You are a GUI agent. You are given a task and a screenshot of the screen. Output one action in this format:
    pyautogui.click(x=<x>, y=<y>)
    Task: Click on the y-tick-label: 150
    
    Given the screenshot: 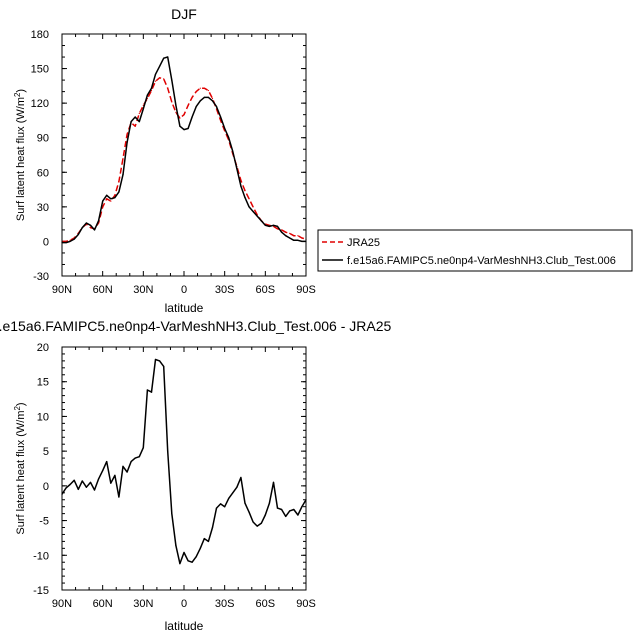 What is the action you would take?
    pyautogui.click(x=40, y=70)
    